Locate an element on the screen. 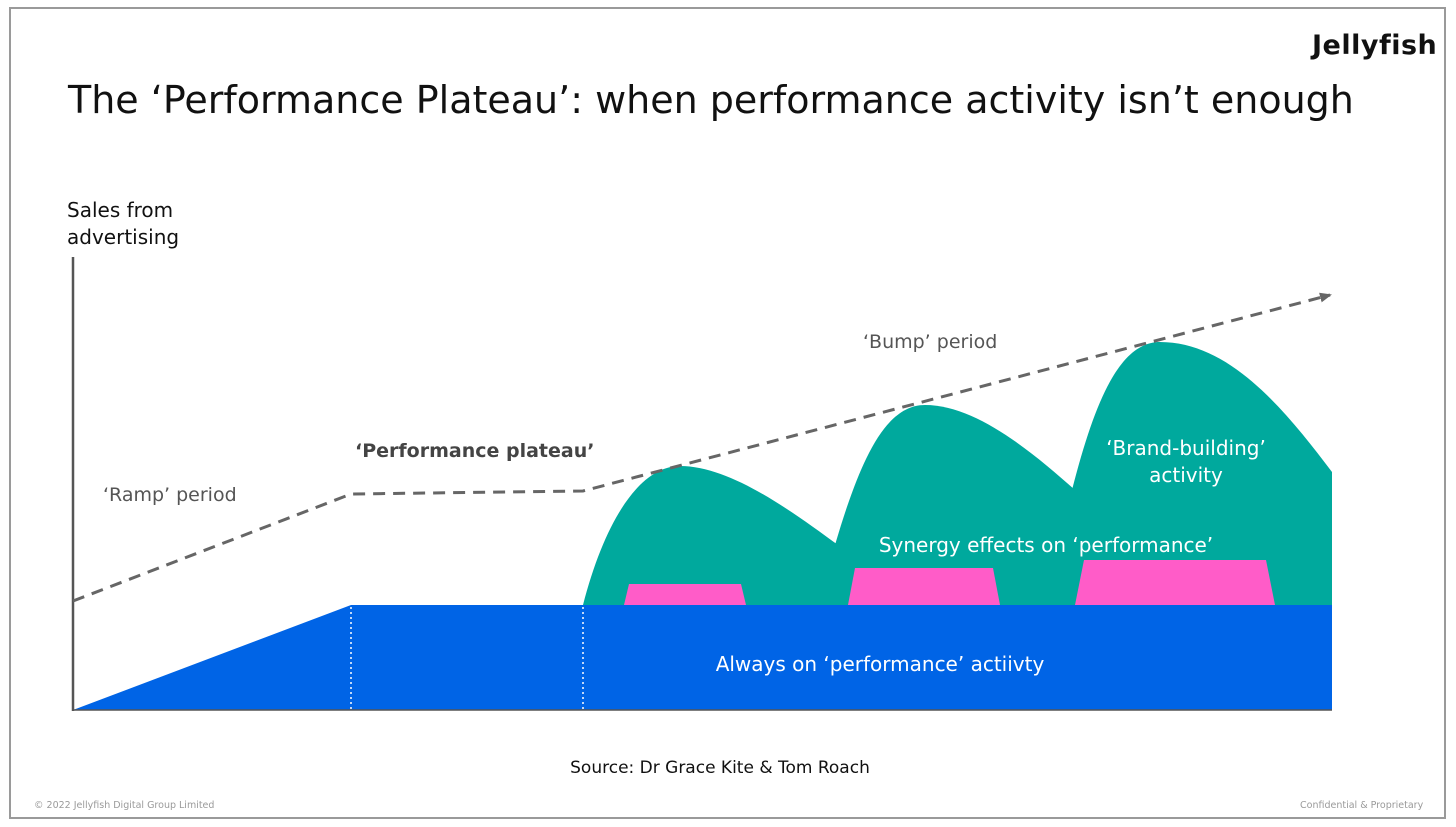 The image size is (1456, 827). jellyfish-logo: Jellyfish is located at coordinates (1375, 45).